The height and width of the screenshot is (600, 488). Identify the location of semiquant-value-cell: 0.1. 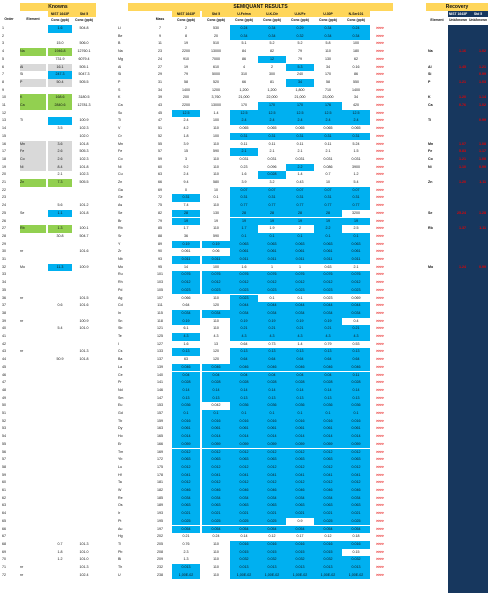
(356, 236).